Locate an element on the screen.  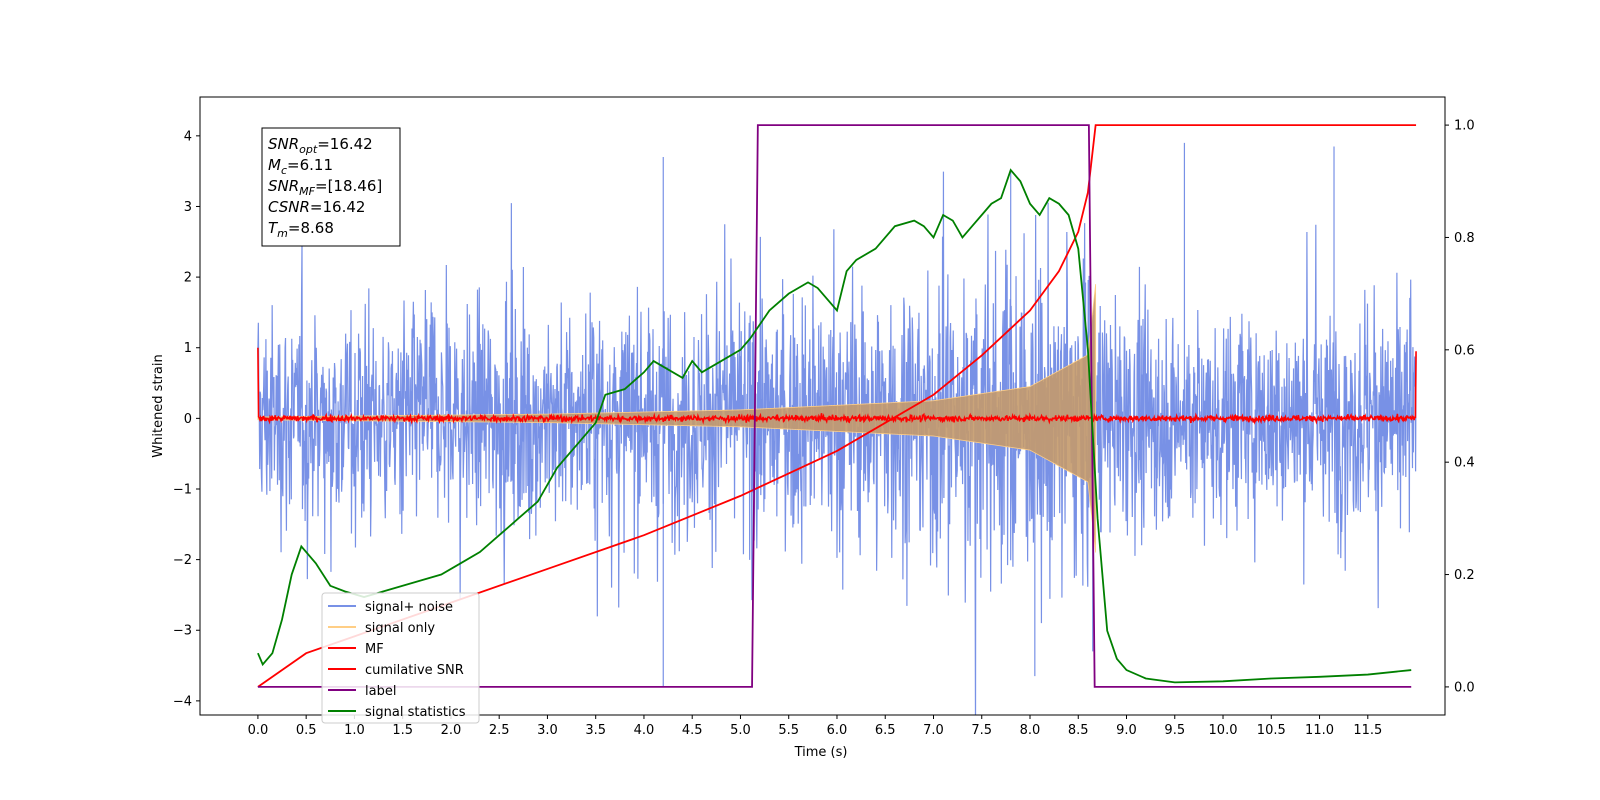
x-tick-label: 0.0 is located at coordinates (258, 730).